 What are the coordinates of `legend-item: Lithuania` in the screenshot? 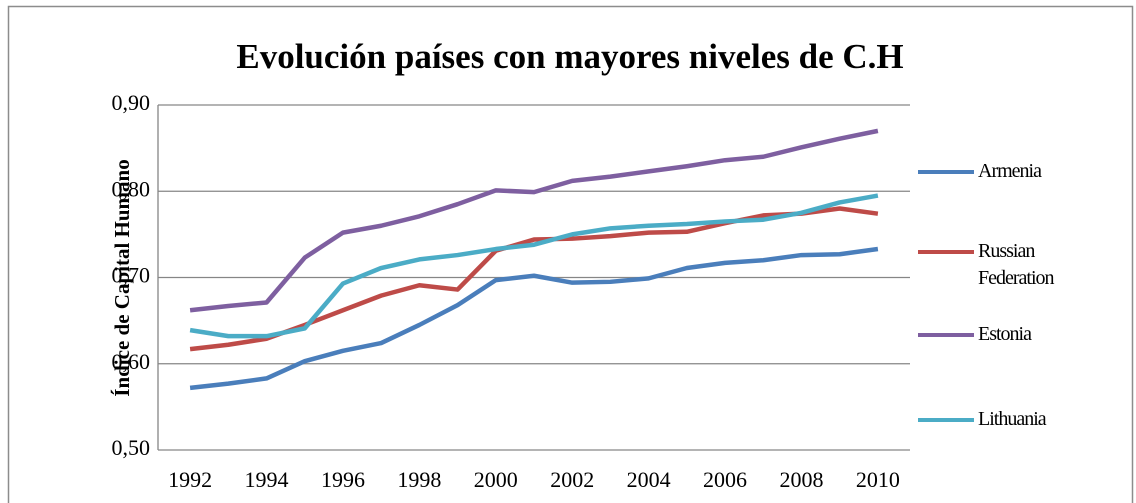 It's located at (1008, 419).